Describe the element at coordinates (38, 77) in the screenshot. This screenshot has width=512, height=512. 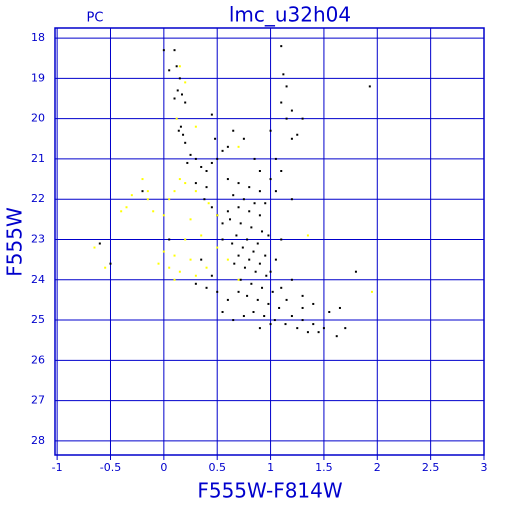
I see `y-tick-label: 19` at that location.